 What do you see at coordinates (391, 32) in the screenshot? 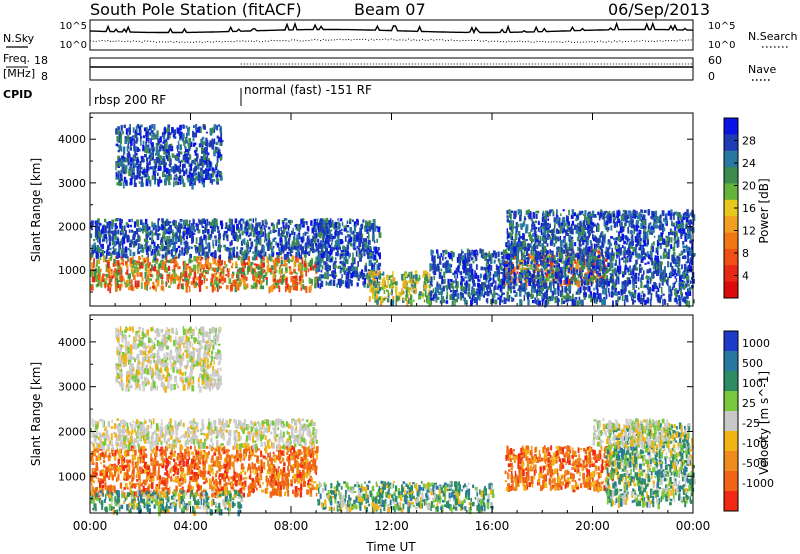
I see `noise-traces` at bounding box center [391, 32].